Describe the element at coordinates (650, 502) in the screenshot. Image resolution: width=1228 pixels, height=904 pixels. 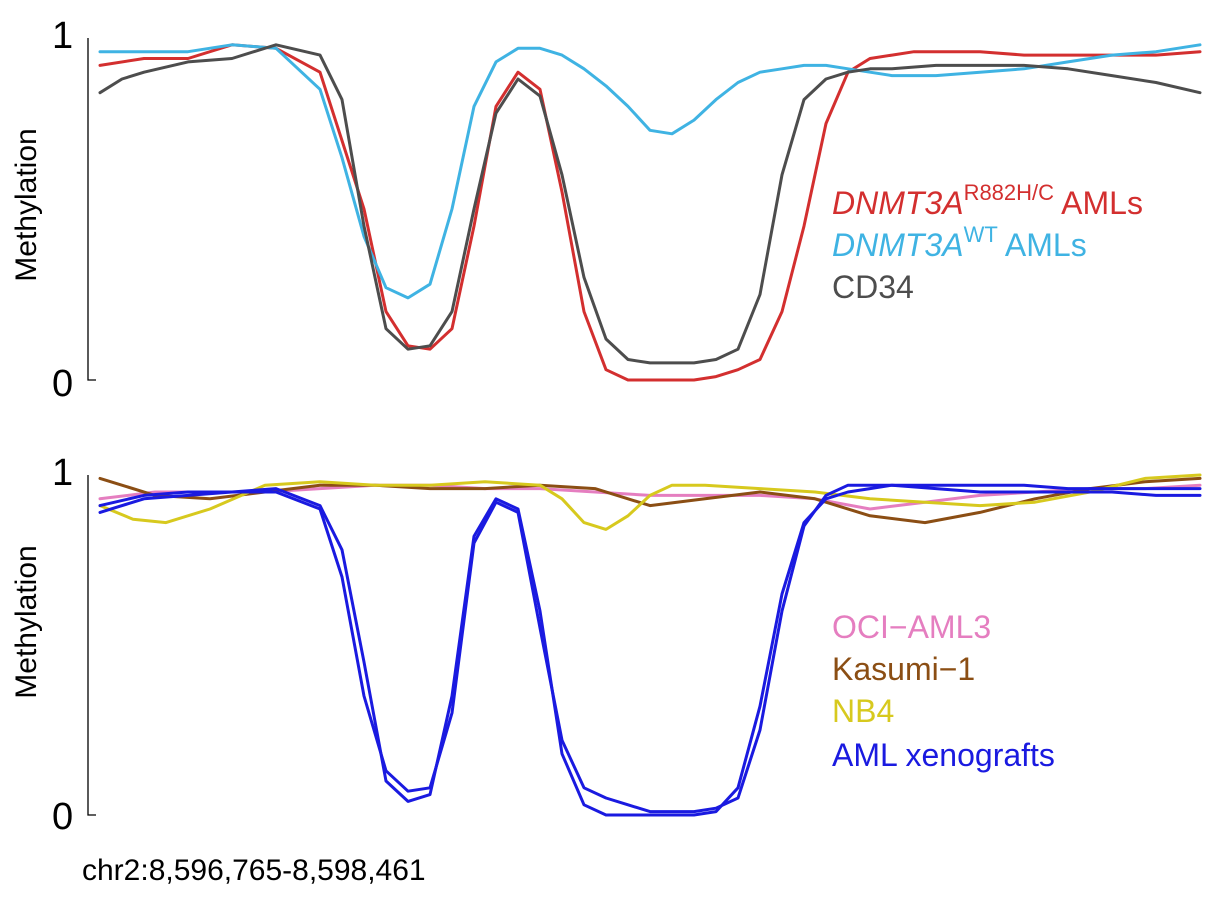
I see `series-line` at that location.